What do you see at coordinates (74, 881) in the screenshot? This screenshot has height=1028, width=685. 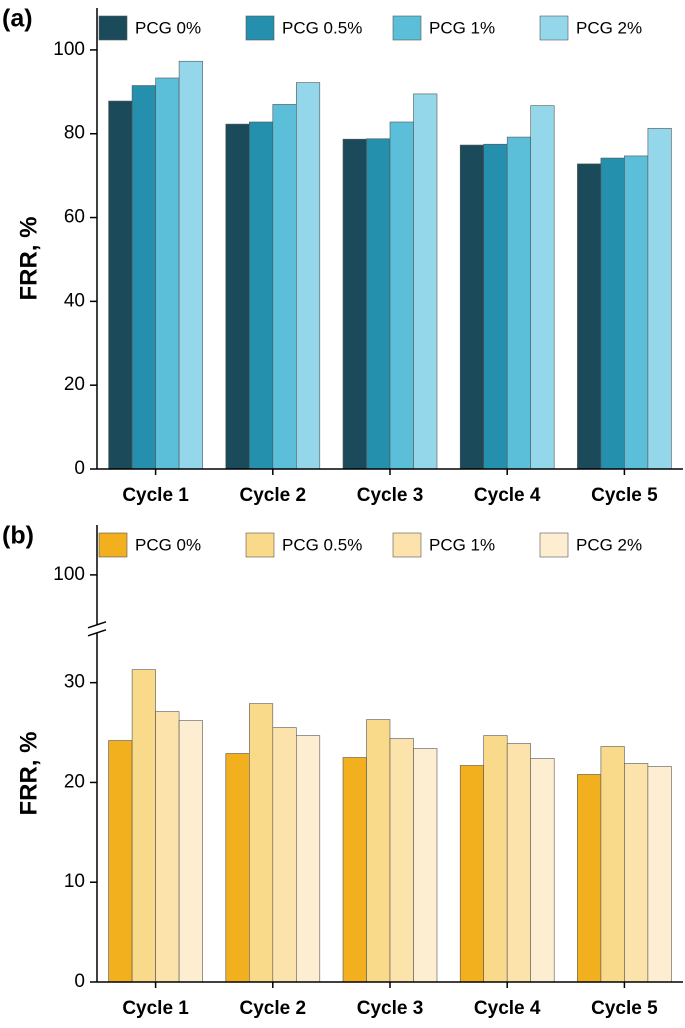 I see `y-tick-label: 10` at bounding box center [74, 881].